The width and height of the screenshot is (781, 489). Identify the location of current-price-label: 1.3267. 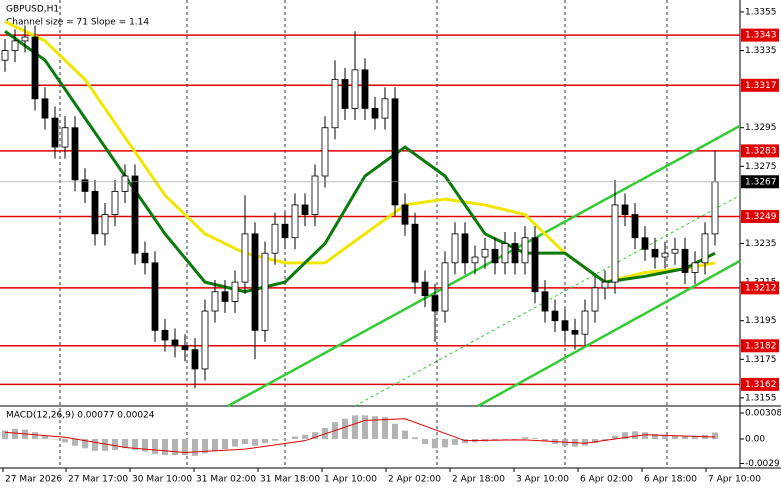
(761, 182).